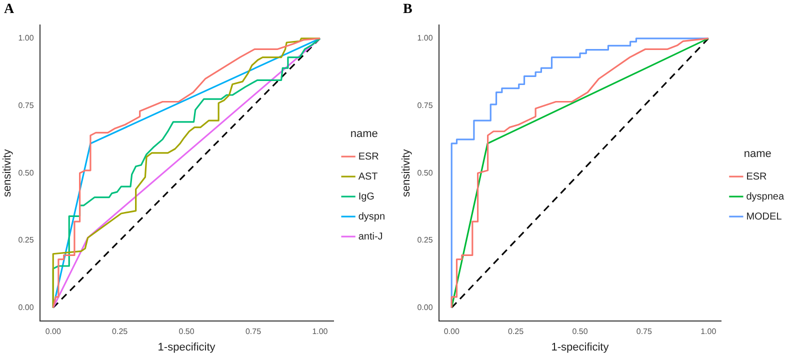  Describe the element at coordinates (764, 216) in the screenshot. I see `legend-label: MODEL` at that location.